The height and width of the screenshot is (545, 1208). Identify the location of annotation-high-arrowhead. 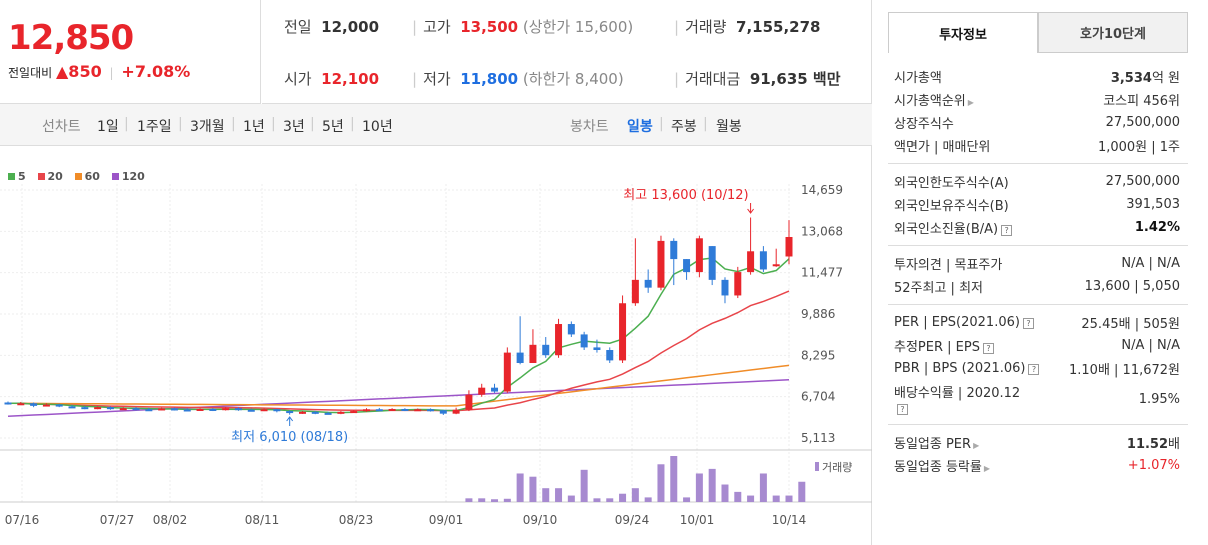
(750, 211).